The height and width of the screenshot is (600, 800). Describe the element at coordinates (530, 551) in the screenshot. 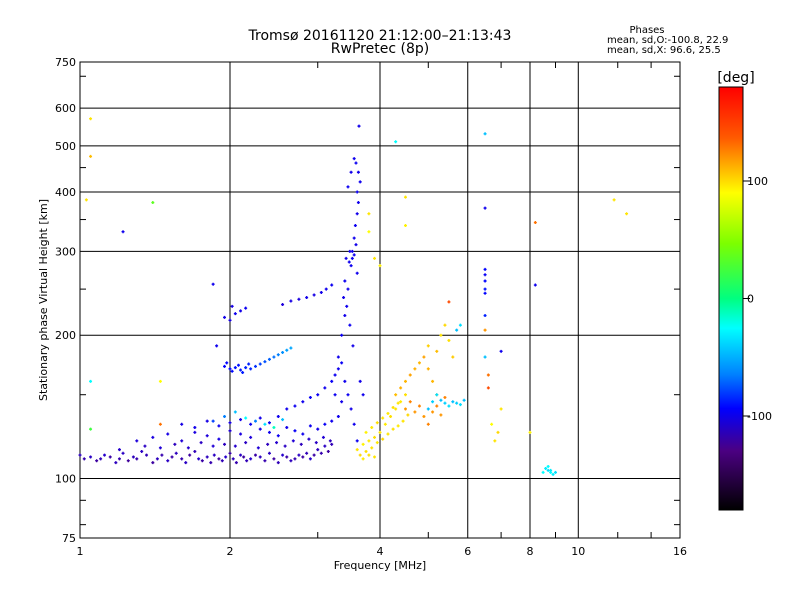

I see `x-tick-label: 8` at that location.